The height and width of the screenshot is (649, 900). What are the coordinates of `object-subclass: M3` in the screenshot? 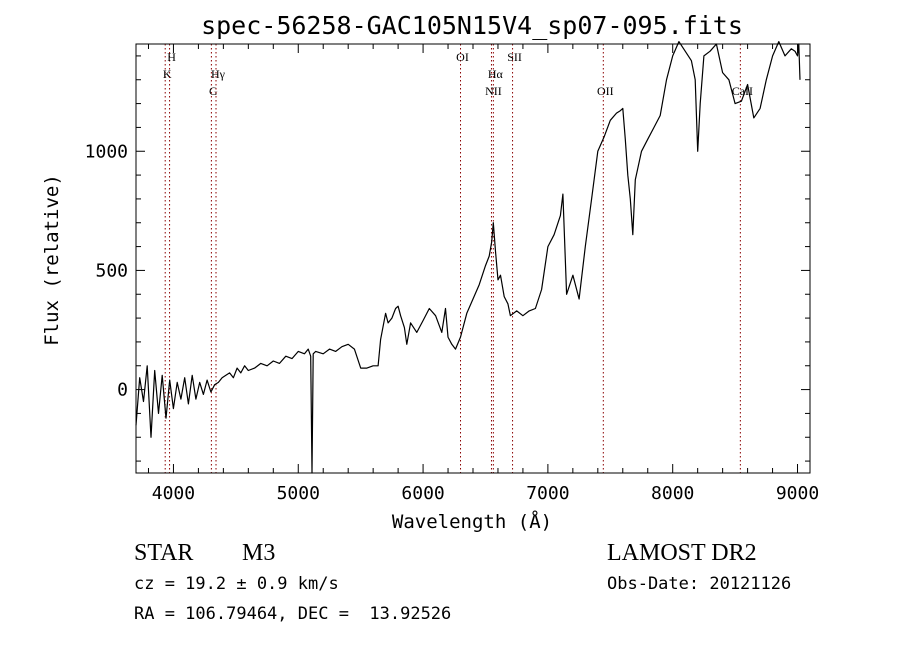 It's located at (259, 553).